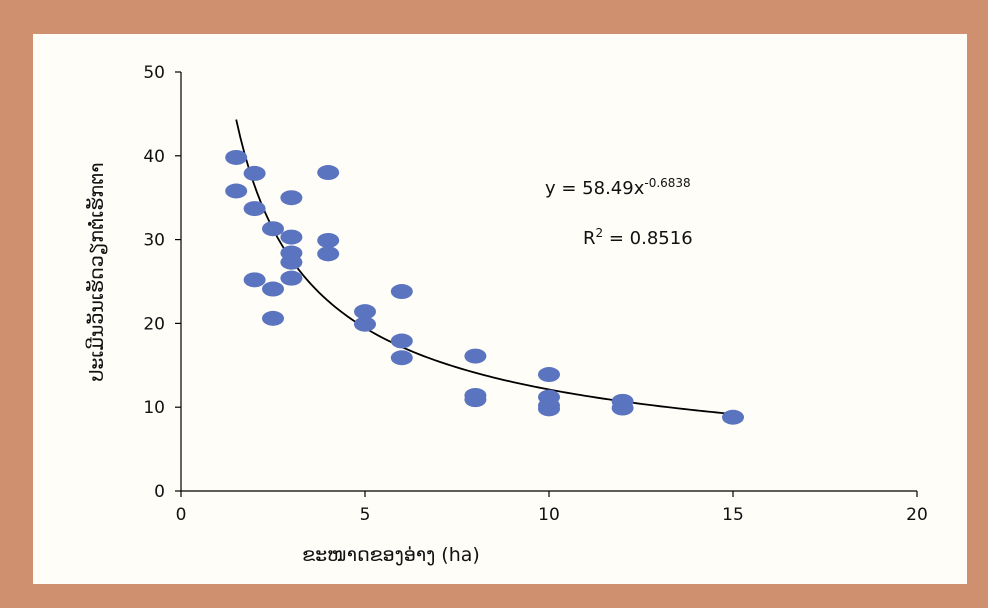 This screenshot has width=988, height=608. I want to click on y-axis-label: ປະເມີນວັນເຮັດວຽກຕໍ່ເຮັກຕາ, so click(96, 271).